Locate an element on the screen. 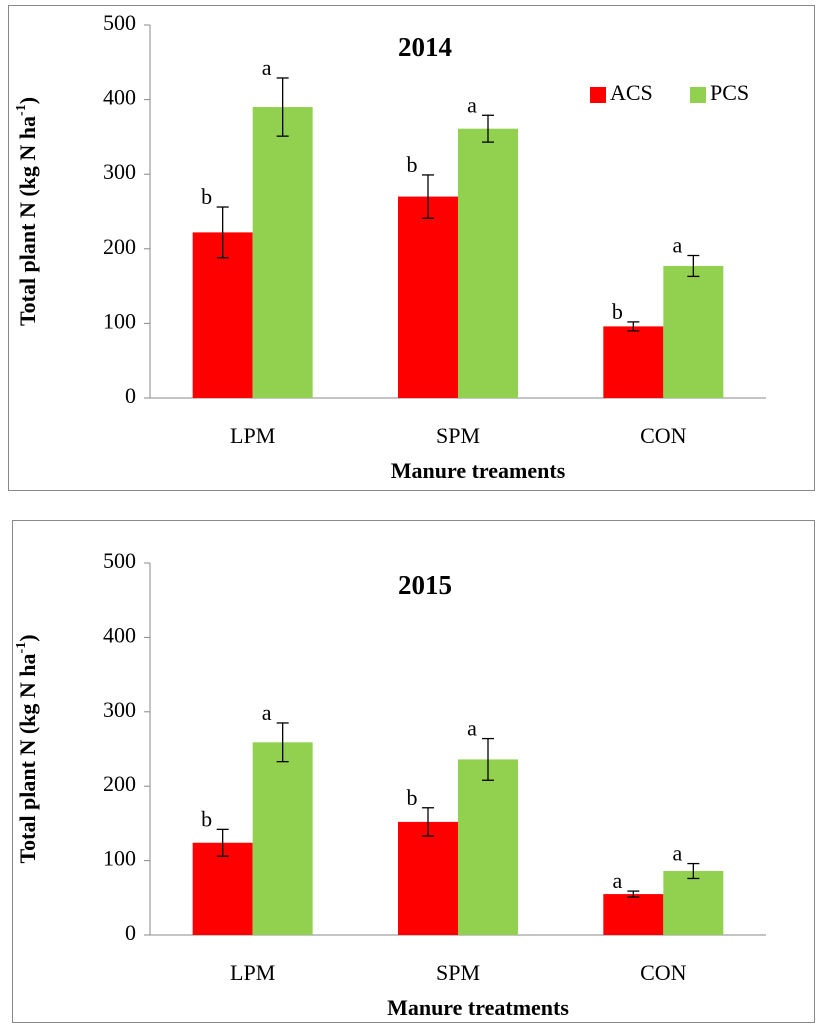  legend-label: PCS is located at coordinates (729, 92).